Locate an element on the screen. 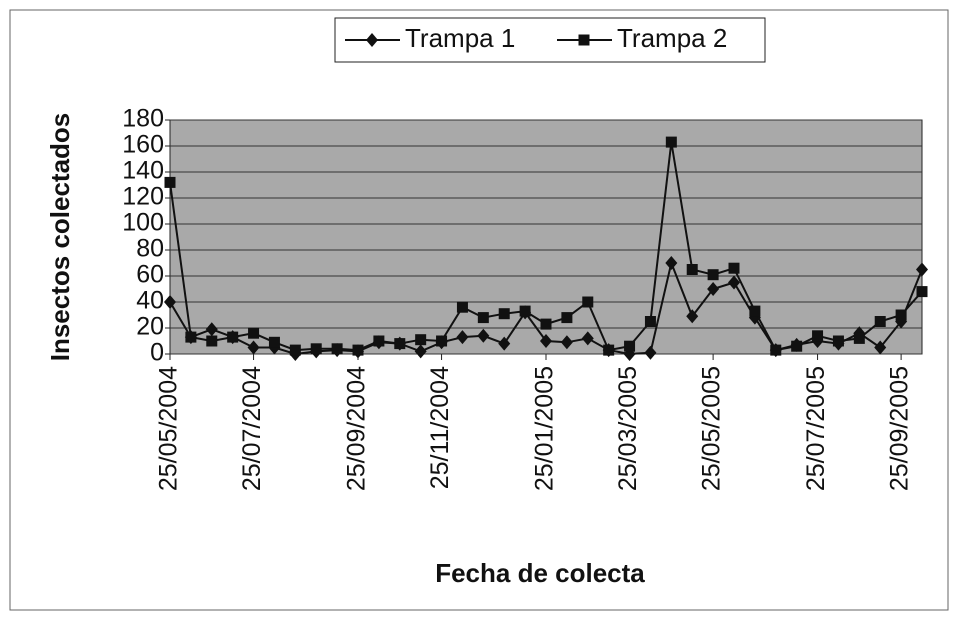 The image size is (959, 620). y-tick-label: 160 is located at coordinates (143, 145).